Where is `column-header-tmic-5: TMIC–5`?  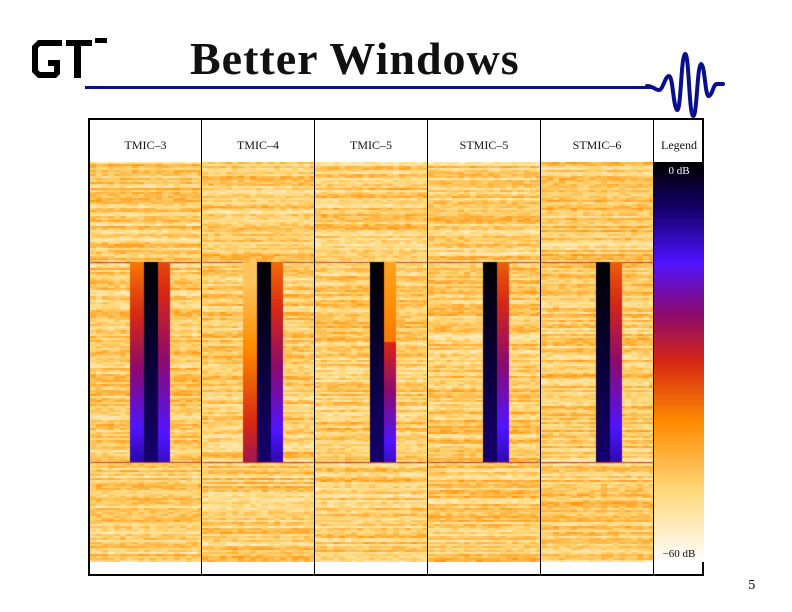 column-header-tmic-5: TMIC–5 is located at coordinates (371, 145).